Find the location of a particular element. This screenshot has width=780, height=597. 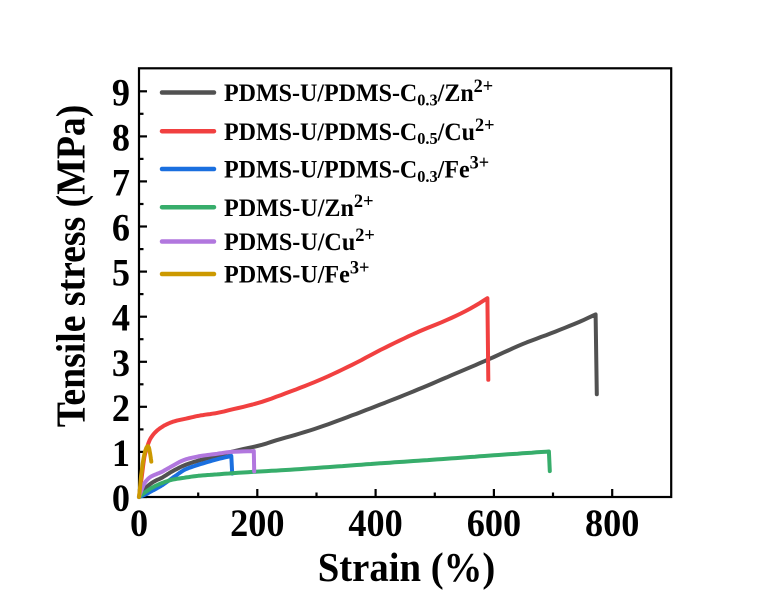

svg-text: 200 is located at coordinates (257, 523).